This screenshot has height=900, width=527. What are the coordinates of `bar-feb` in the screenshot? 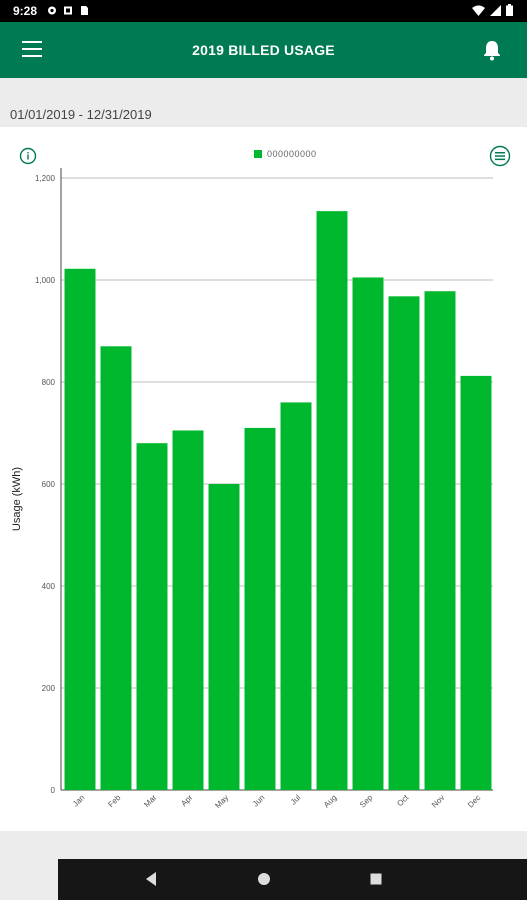 It's located at (116, 568).